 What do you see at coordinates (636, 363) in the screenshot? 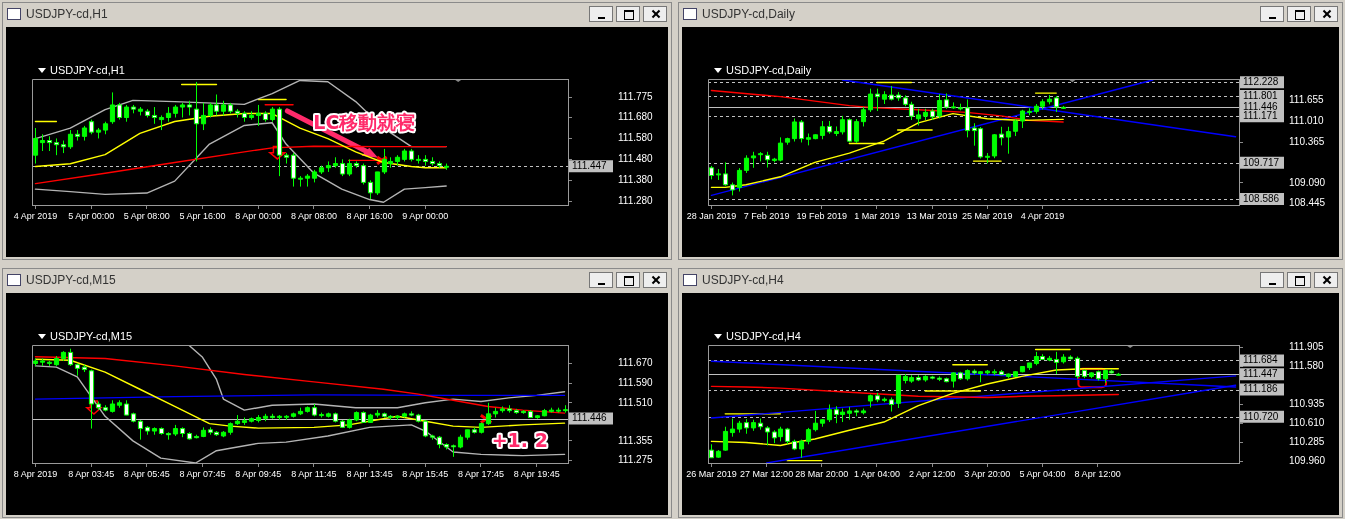
I see `y-tick-label: 111.670` at bounding box center [636, 363].